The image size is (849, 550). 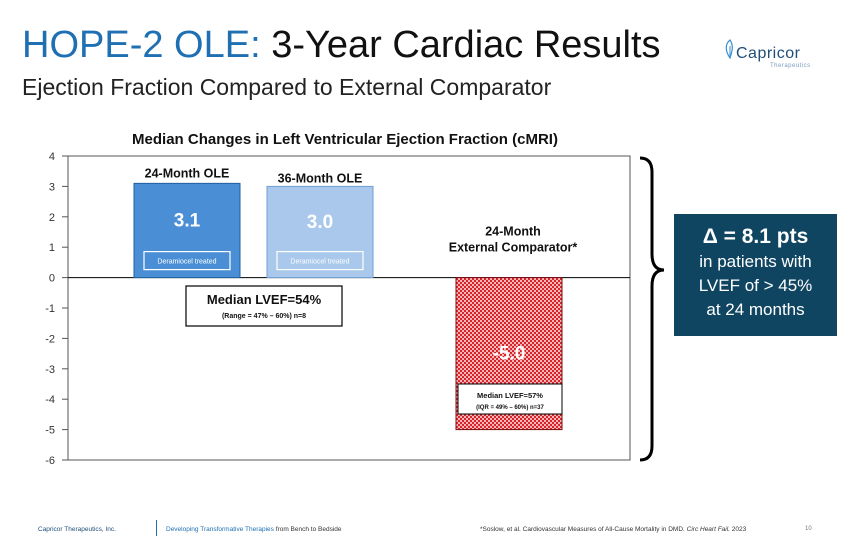 I want to click on title-part2: 3-Year Cardiac Results, so click(x=466, y=45).